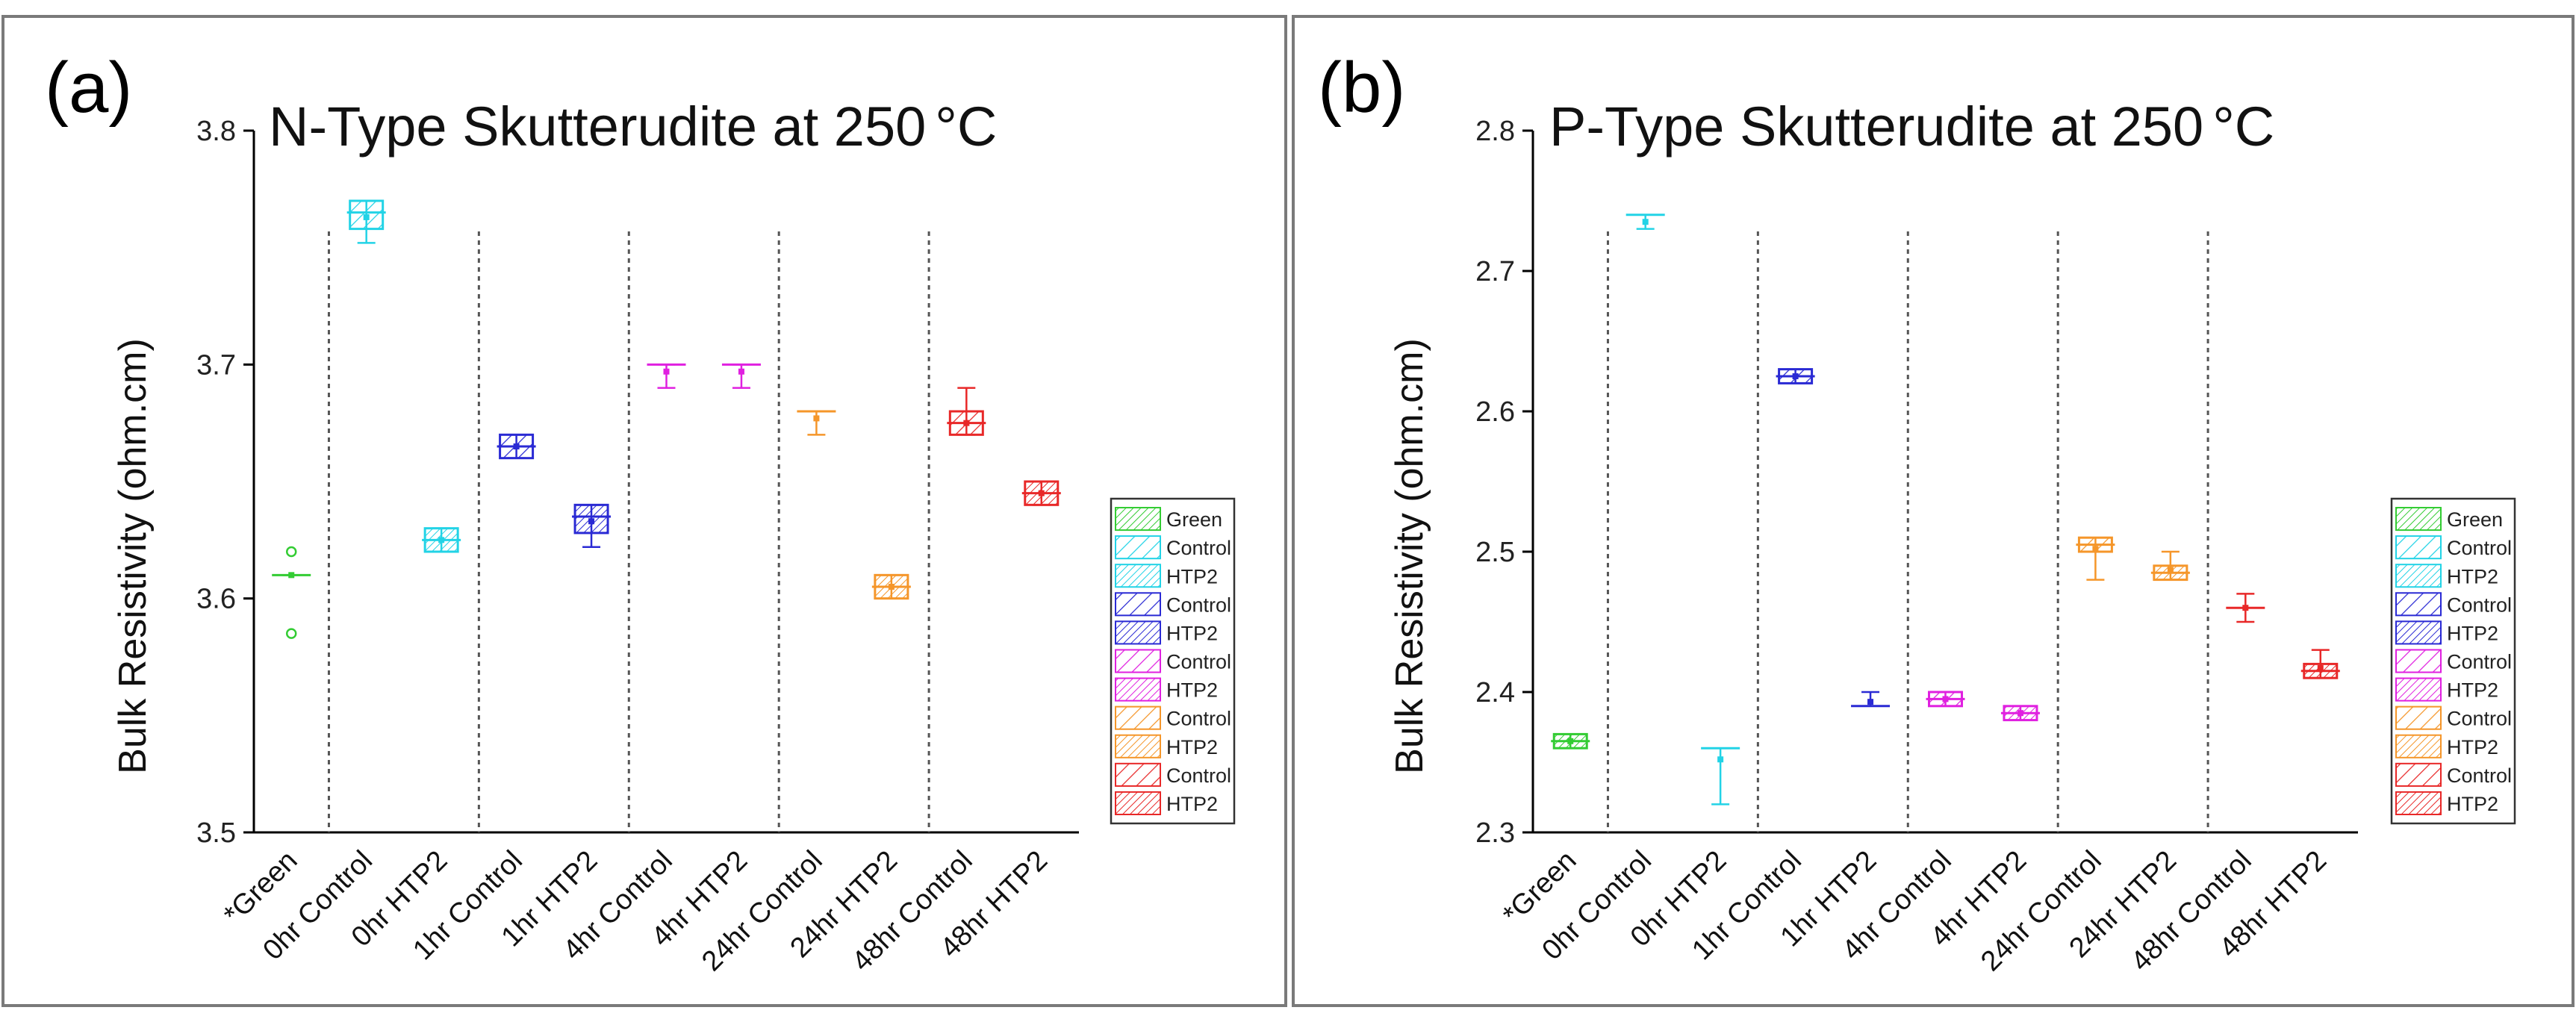 This screenshot has width=2576, height=1022. I want to click on y-tick-label: 2.3, so click(1495, 833).